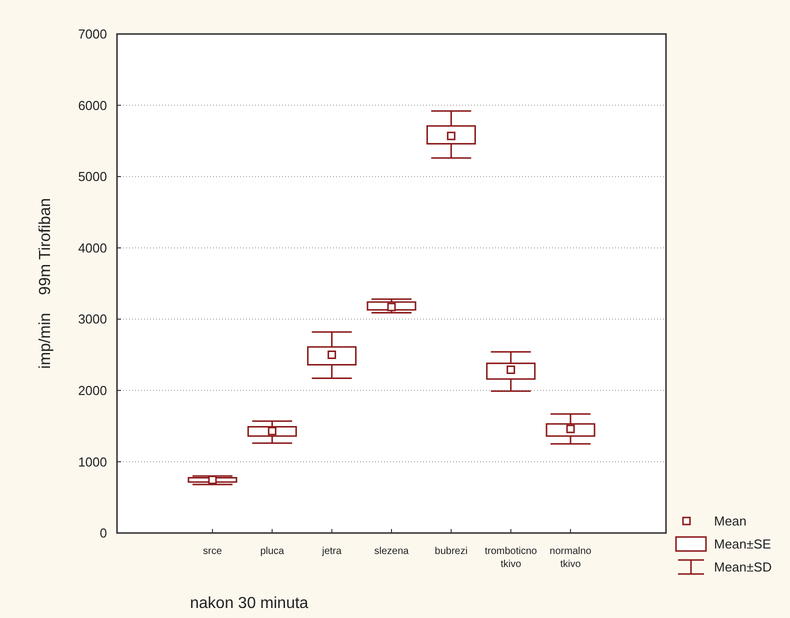  I want to click on y-tick-label: 4000, so click(92, 248).